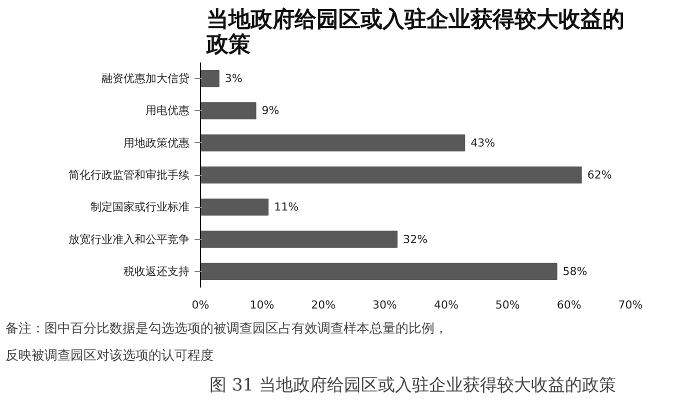  Describe the element at coordinates (413, 386) in the screenshot. I see `caption: 图 31 当地政府给园区或入驻企业获得较大收益的政策` at that location.